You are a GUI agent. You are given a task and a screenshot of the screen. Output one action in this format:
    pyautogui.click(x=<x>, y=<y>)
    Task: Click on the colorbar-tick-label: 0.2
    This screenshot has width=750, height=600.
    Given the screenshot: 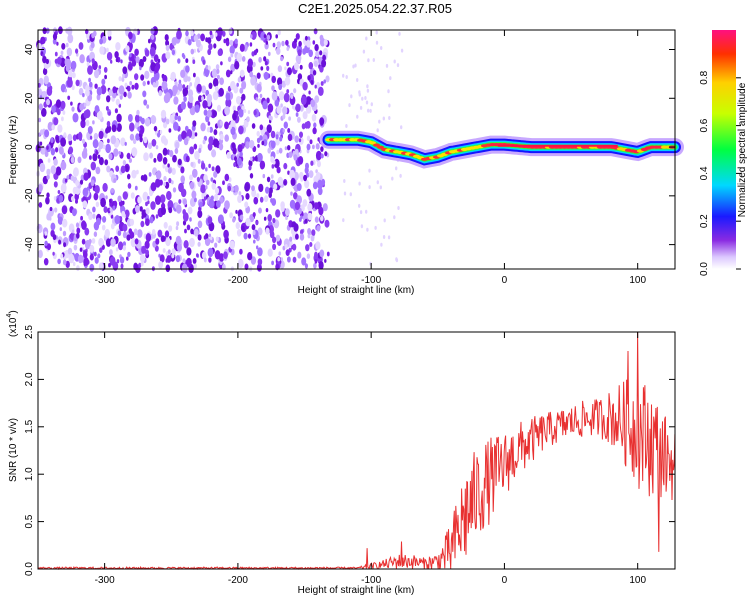 What is the action you would take?
    pyautogui.click(x=704, y=221)
    